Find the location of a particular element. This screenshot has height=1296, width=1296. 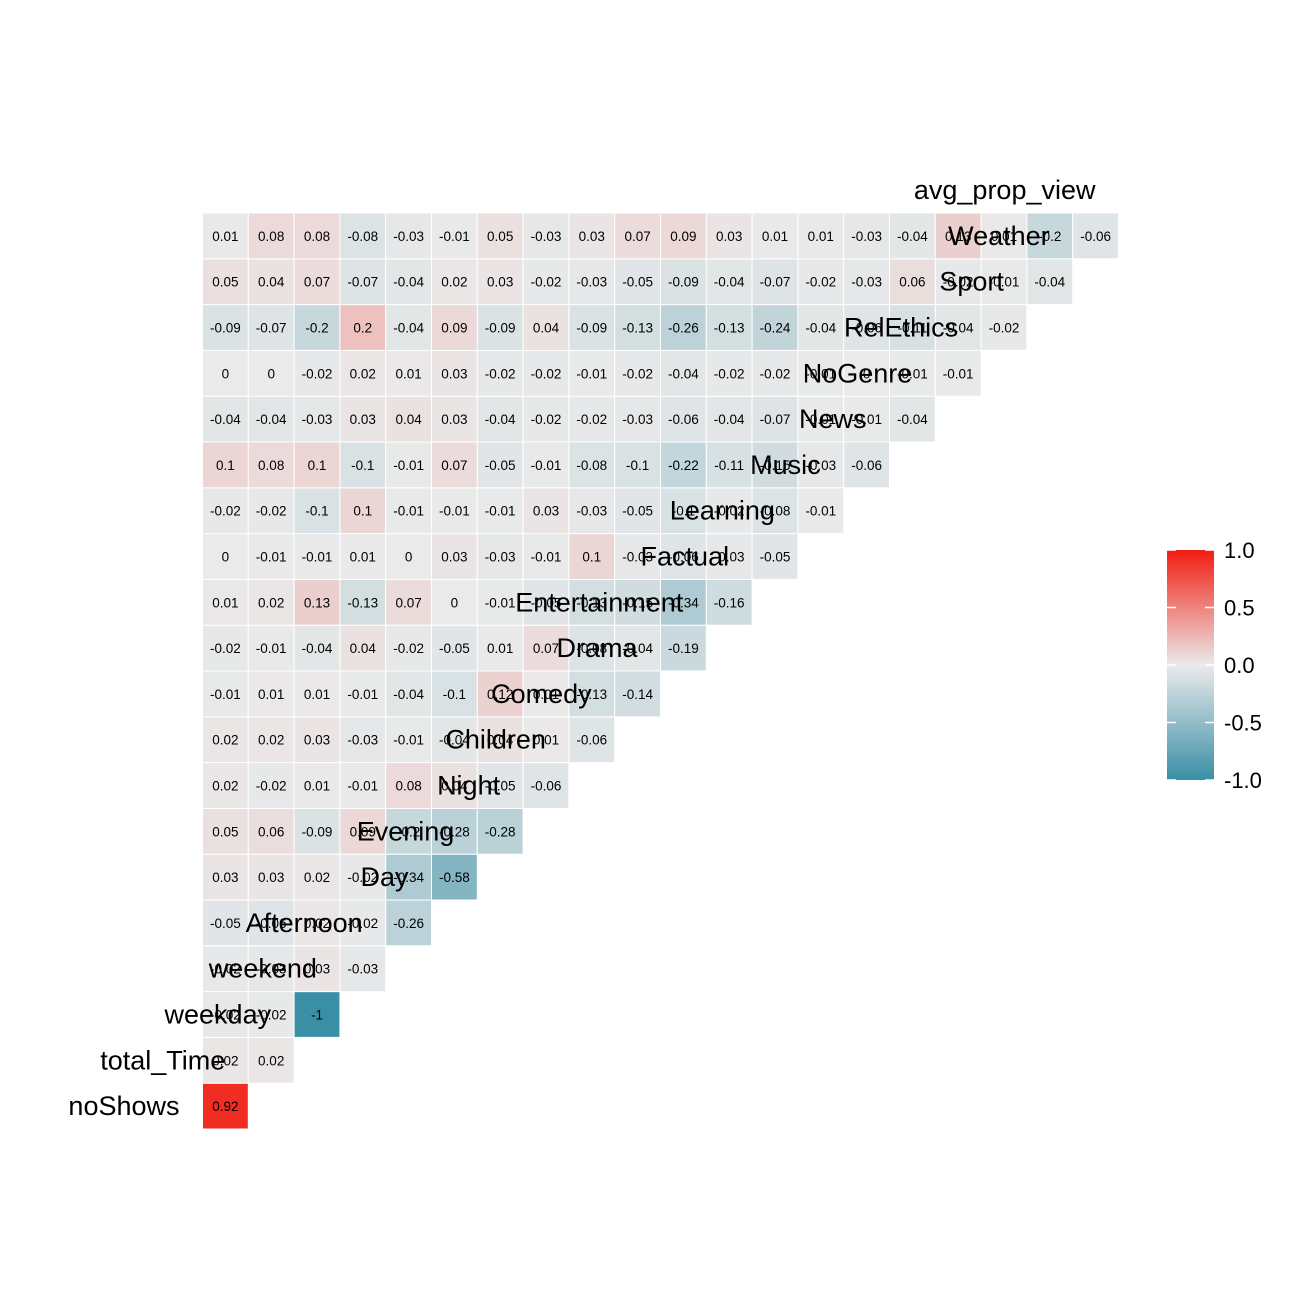

cell-value-label: -0.2 is located at coordinates (1049, 236).